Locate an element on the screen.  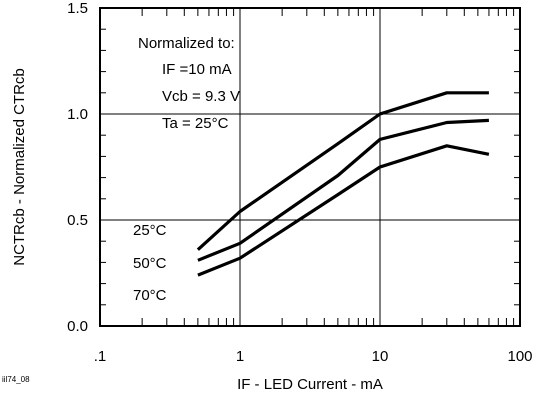
x-tick-label: 1 is located at coordinates (240, 356).